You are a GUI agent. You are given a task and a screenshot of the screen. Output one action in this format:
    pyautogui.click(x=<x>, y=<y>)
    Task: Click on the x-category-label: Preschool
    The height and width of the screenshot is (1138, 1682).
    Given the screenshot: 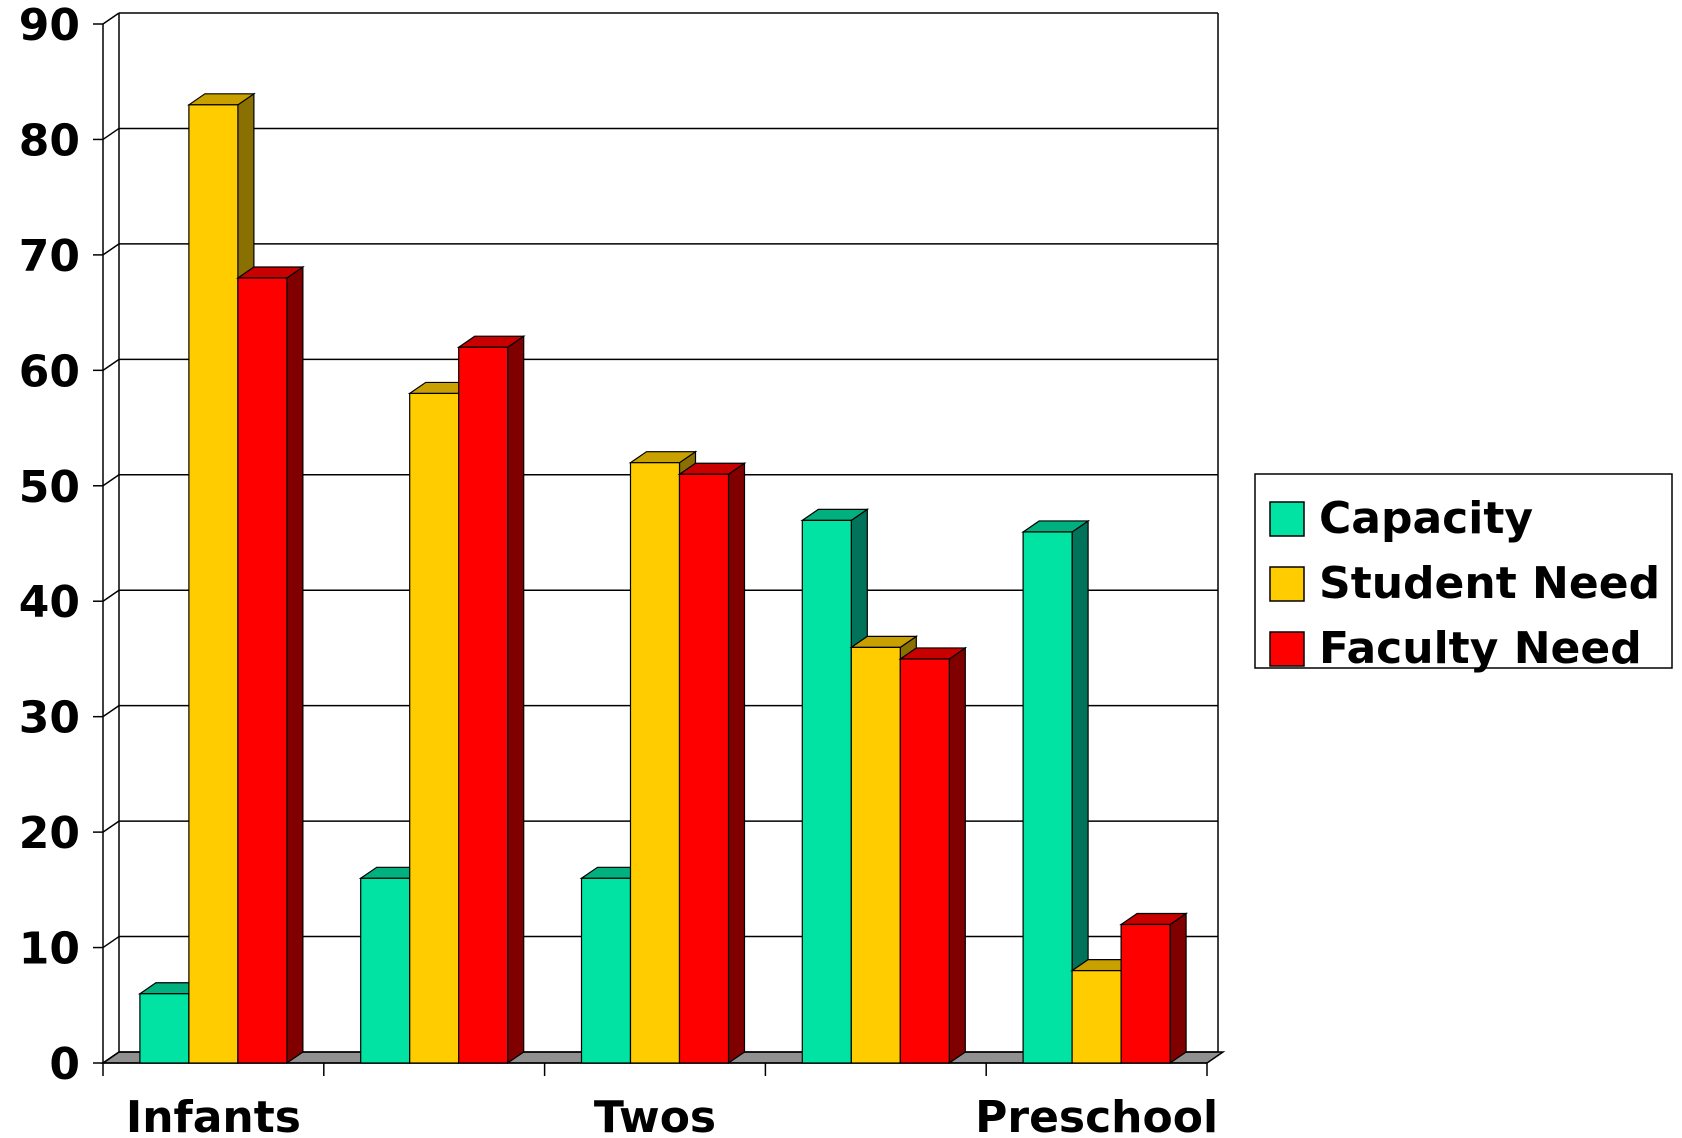 What is the action you would take?
    pyautogui.click(x=1096, y=1115)
    